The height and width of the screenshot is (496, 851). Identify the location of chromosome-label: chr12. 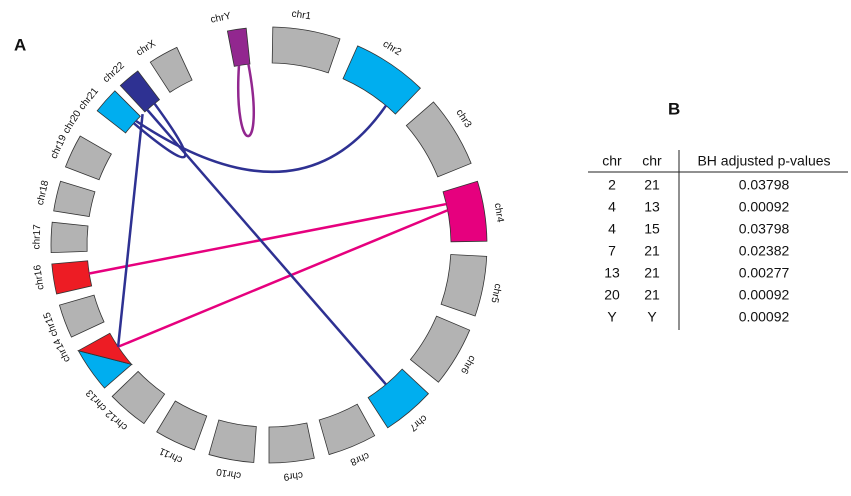
(117, 419).